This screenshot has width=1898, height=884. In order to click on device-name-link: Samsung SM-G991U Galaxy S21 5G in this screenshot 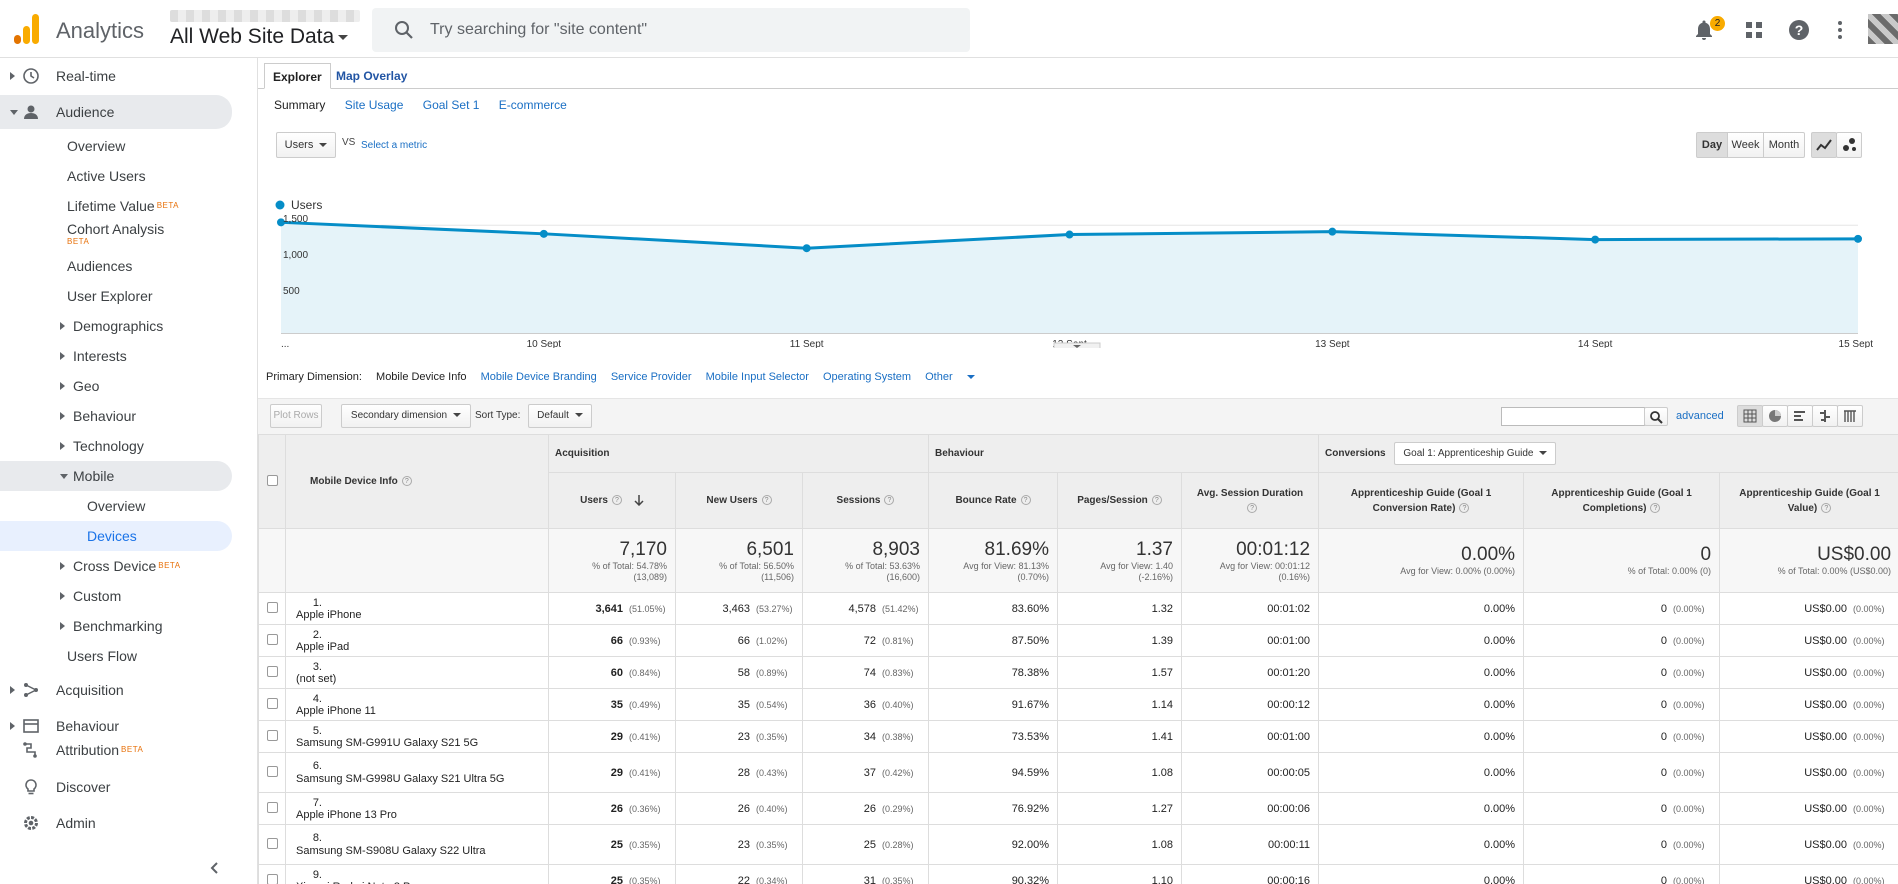, I will do `click(387, 742)`.